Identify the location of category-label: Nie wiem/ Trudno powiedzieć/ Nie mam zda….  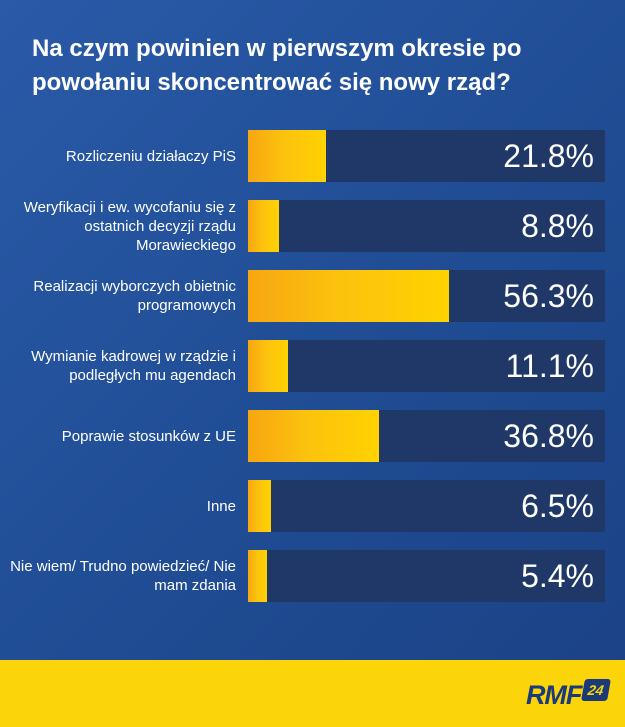
(123, 576).